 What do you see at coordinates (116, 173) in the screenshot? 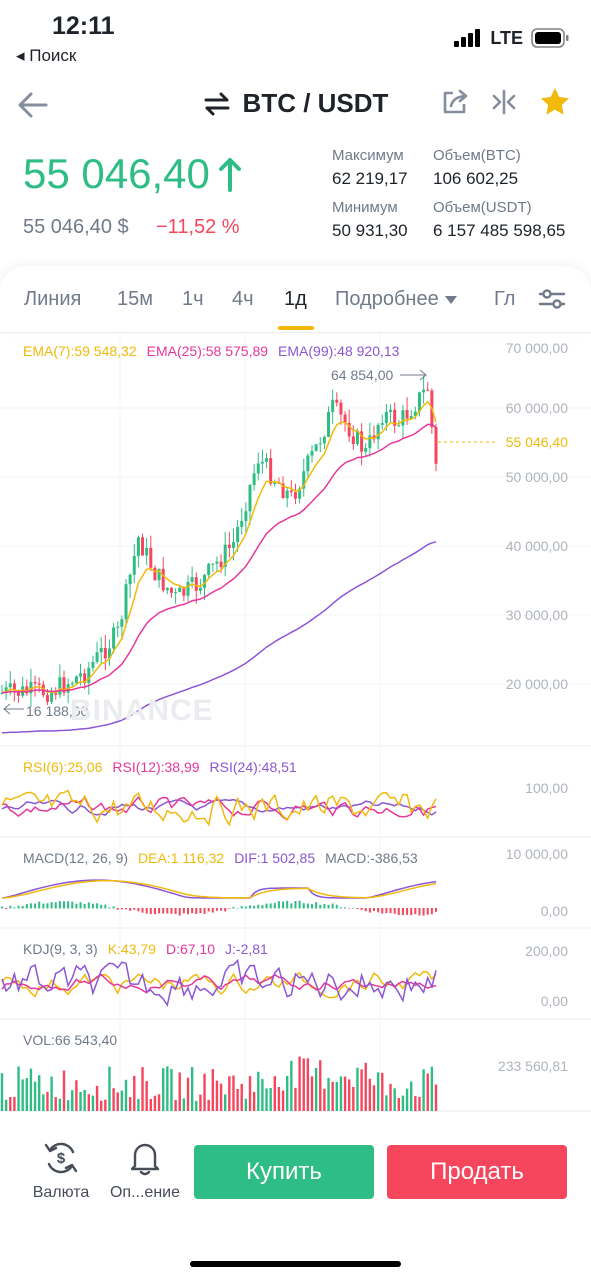
I see `last-price-value: 55 046,40` at bounding box center [116, 173].